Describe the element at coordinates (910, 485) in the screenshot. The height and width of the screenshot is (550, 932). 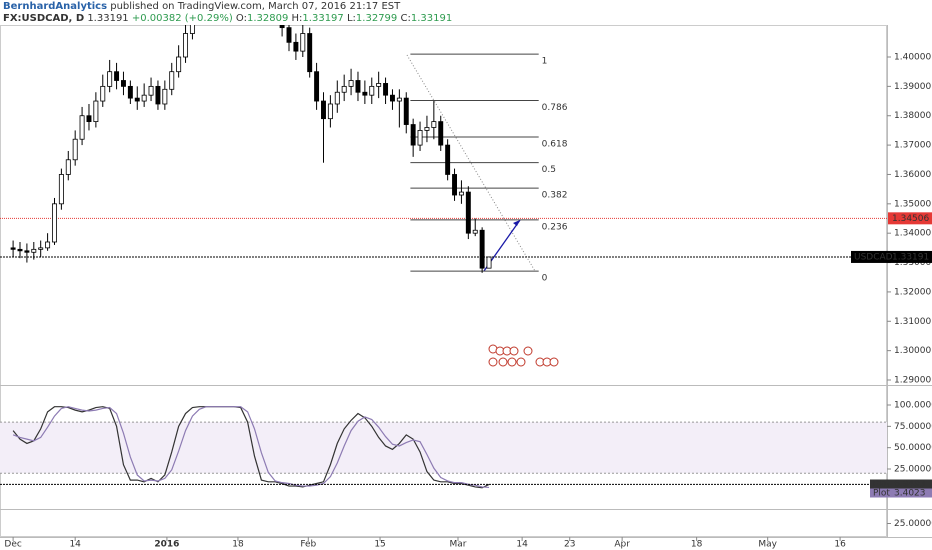
I see `plot-value: 6.9493` at that location.